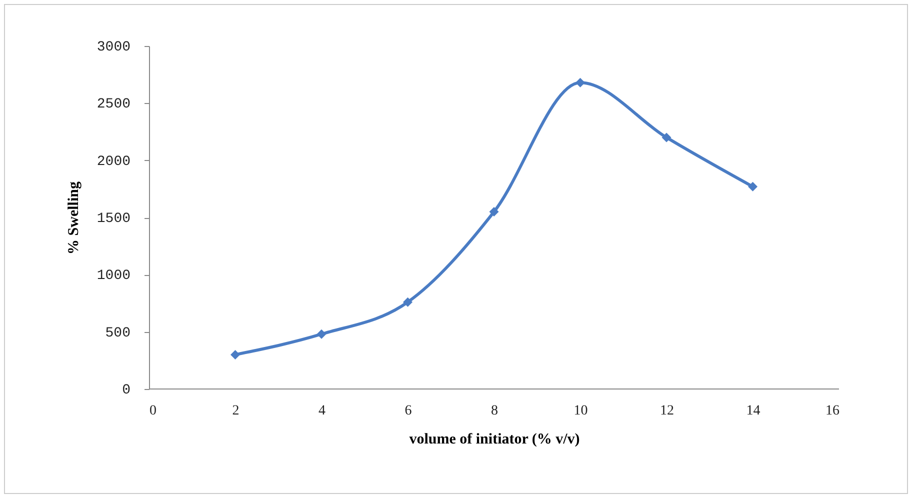 This screenshot has width=912, height=498. What do you see at coordinates (581, 411) in the screenshot?
I see `x-tick-label: 10` at bounding box center [581, 411].